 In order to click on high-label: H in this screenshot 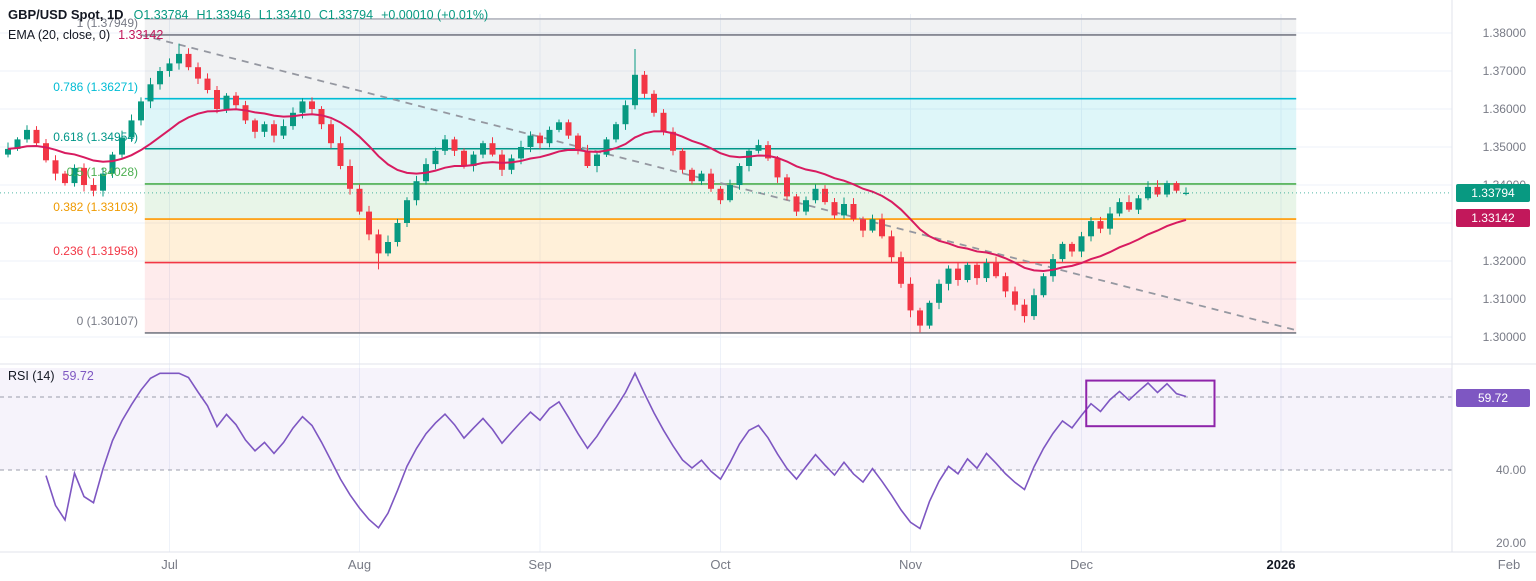, I will do `click(201, 15)`.